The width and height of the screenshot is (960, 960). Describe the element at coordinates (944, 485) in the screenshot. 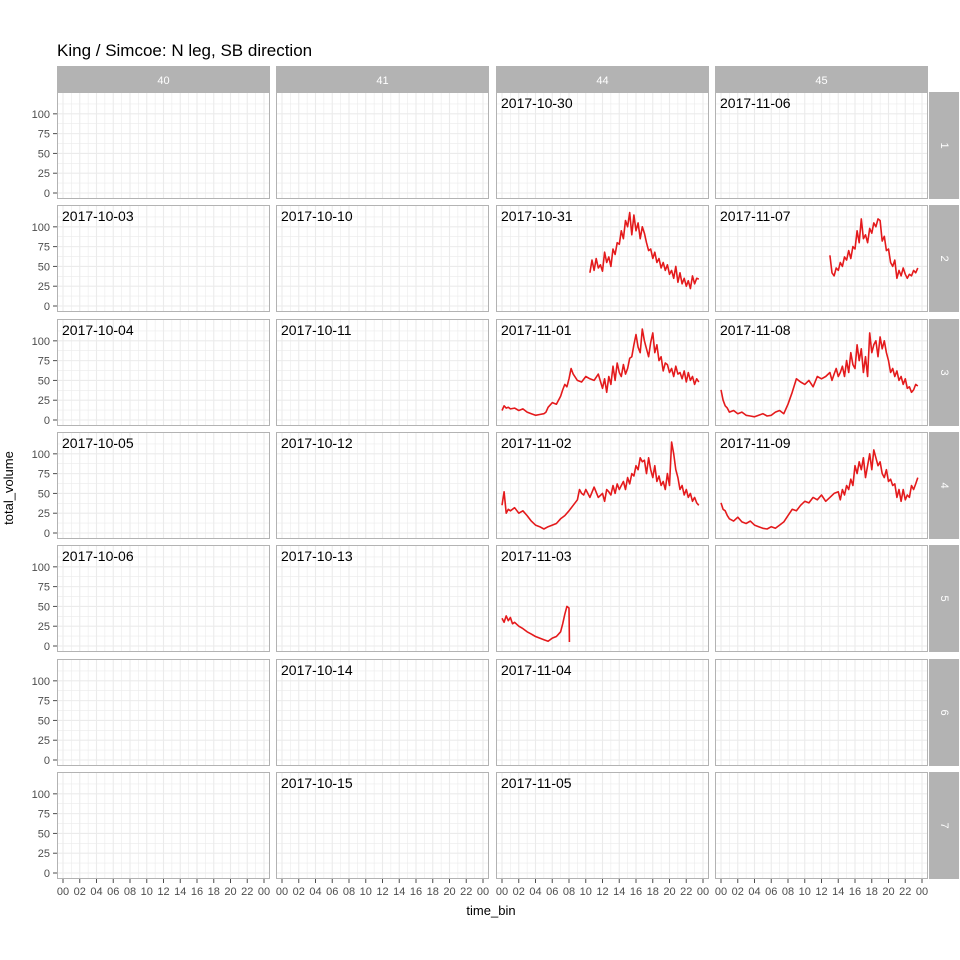

I see `row-strip-label-4: 4` at that location.